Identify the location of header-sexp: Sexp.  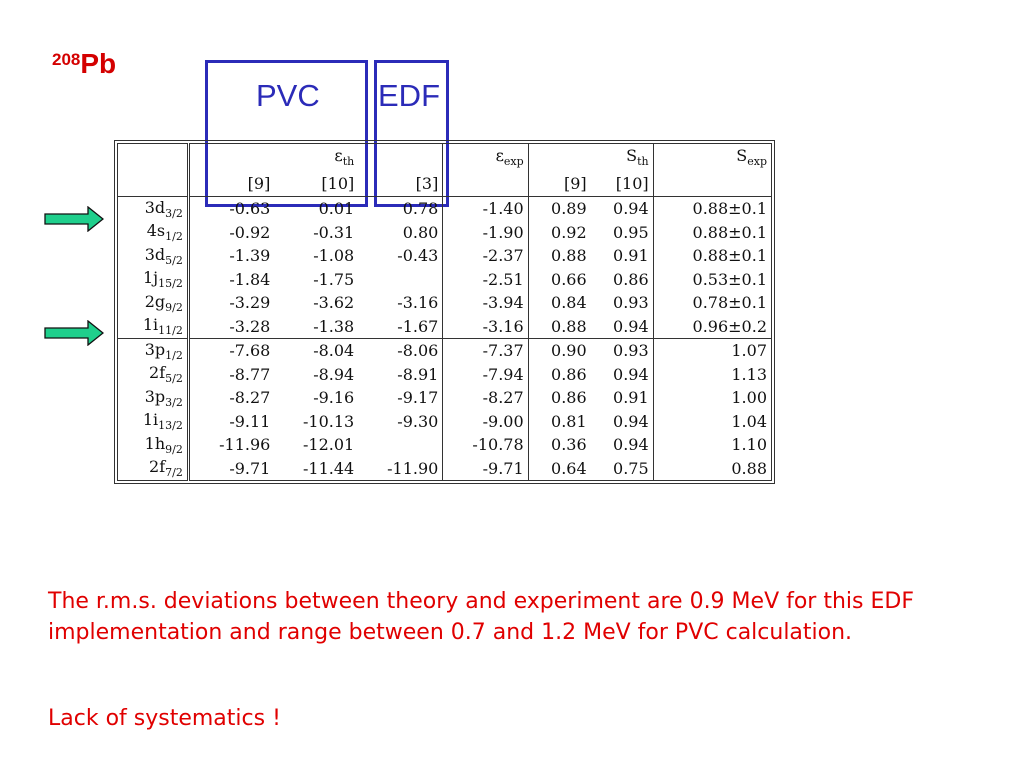
(712, 156).